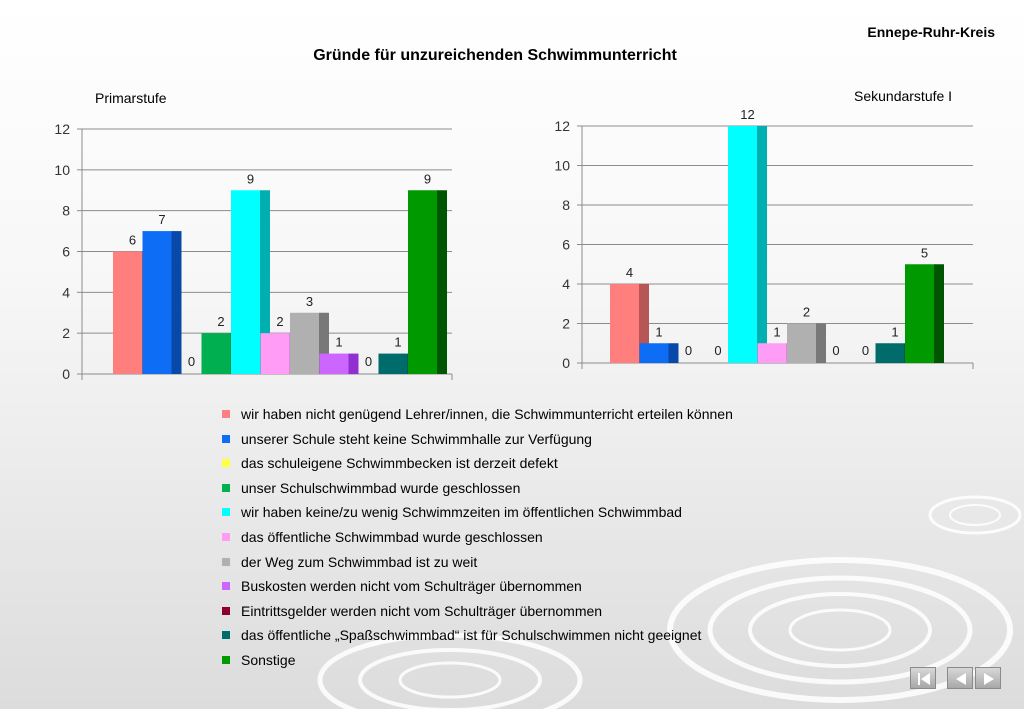 The height and width of the screenshot is (709, 1024). Describe the element at coordinates (903, 96) in the screenshot. I see `chart-title: Sekundarstufe I` at that location.